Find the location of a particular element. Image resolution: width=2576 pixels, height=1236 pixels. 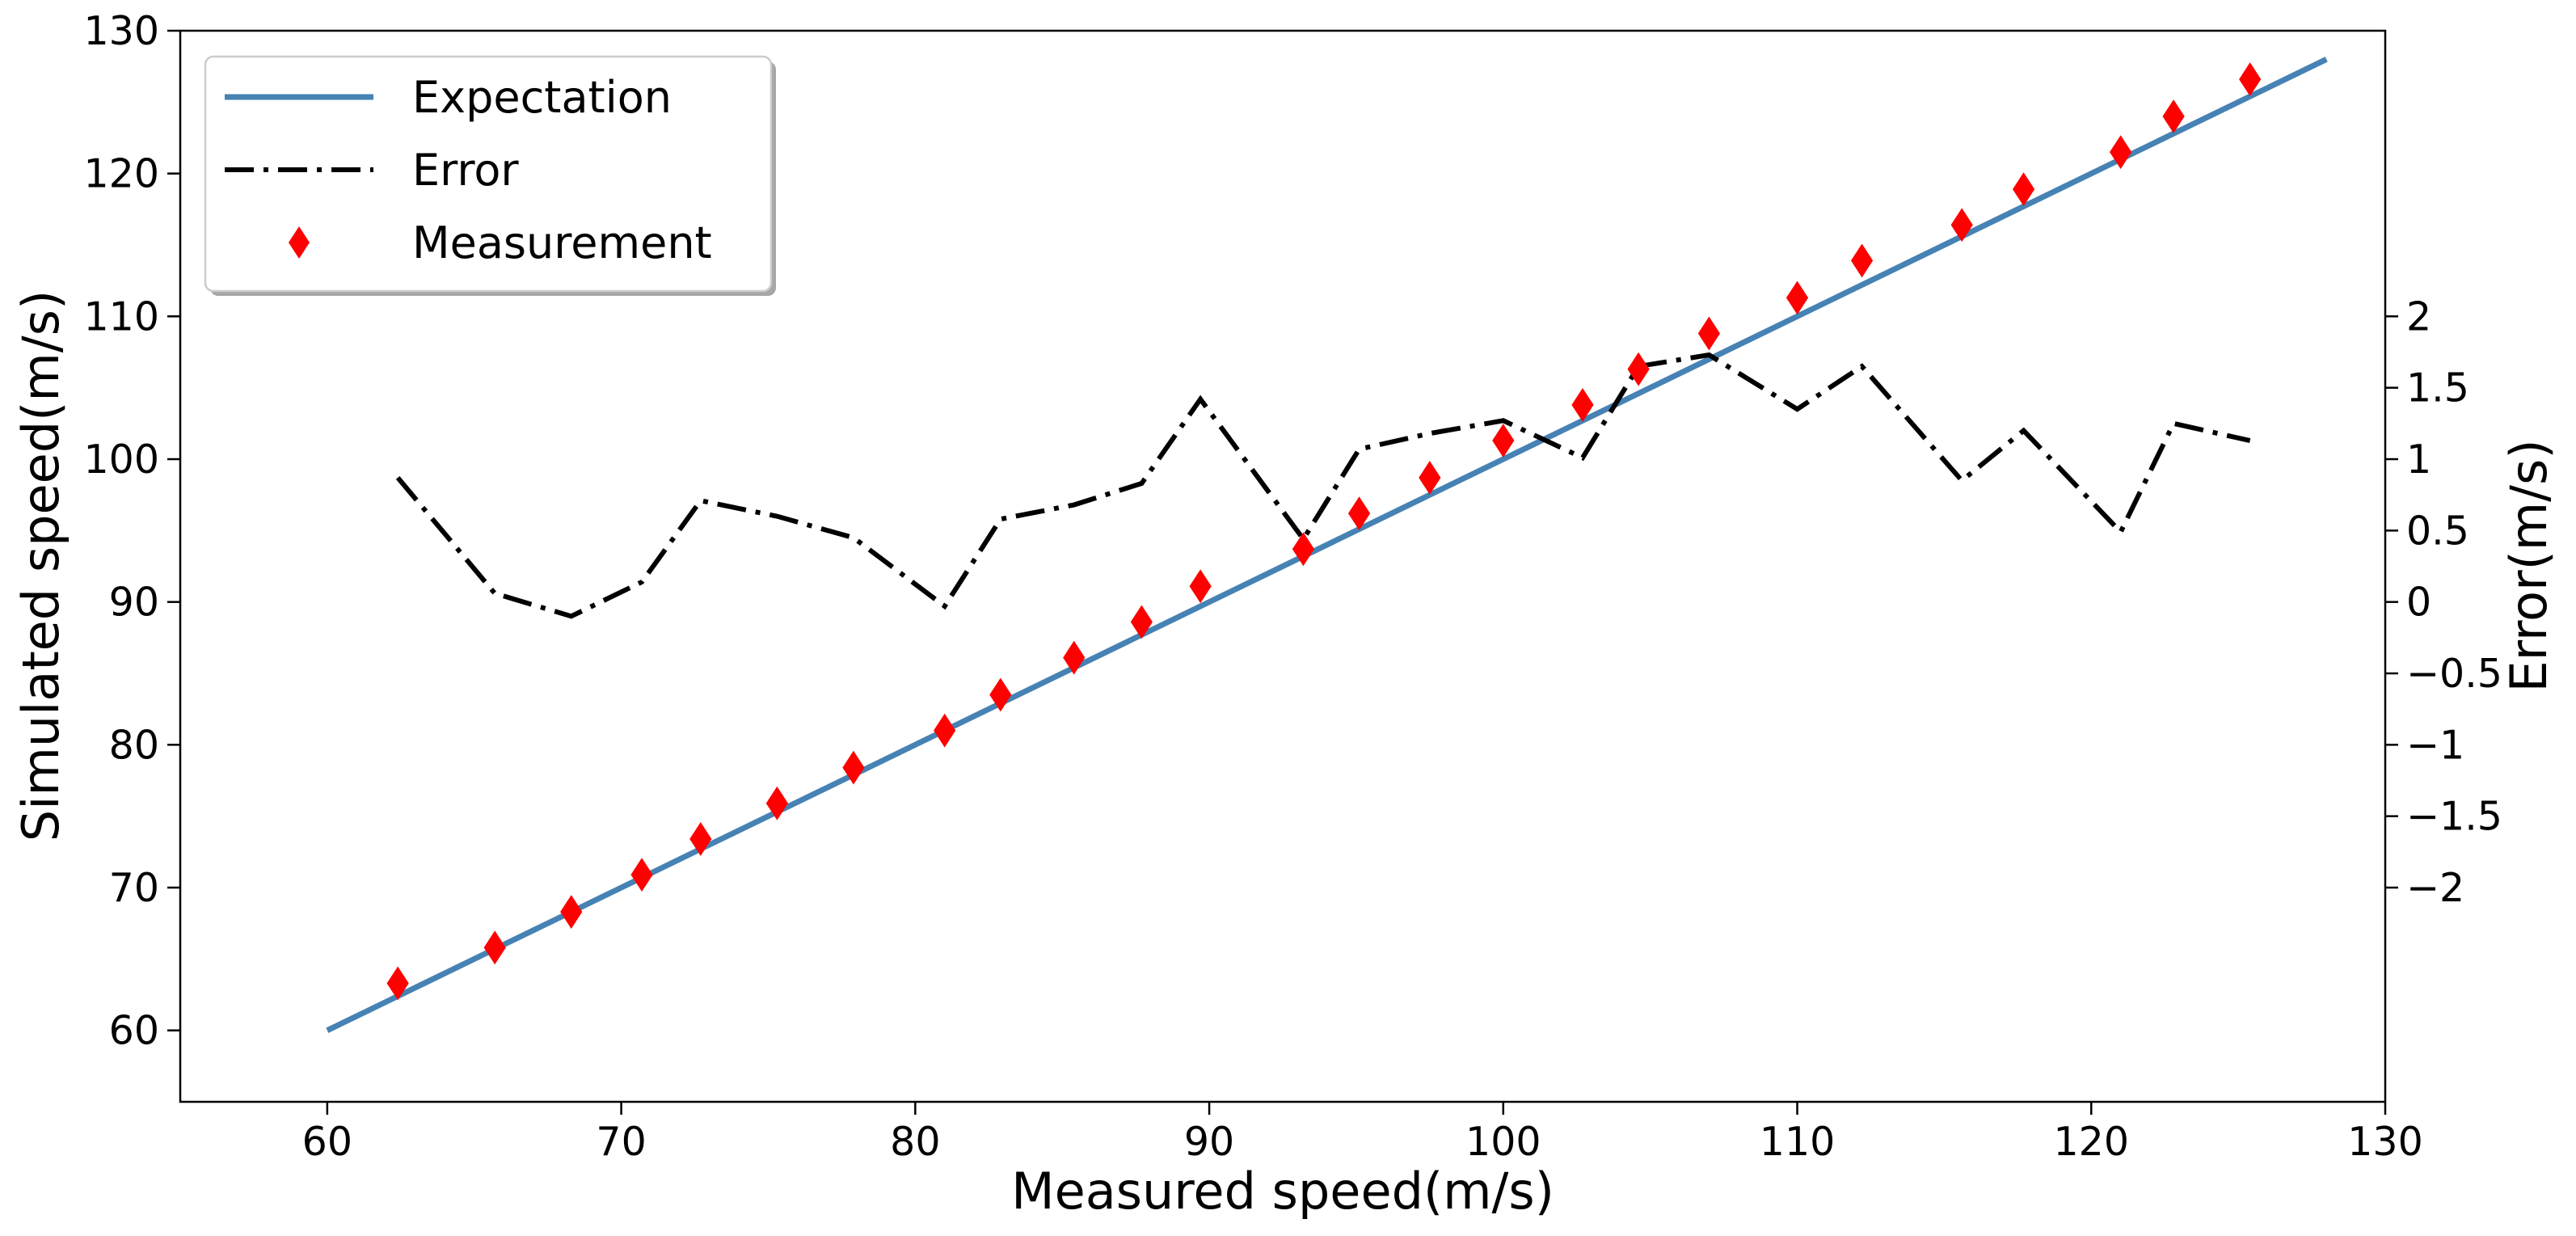

legend-label: Expectation is located at coordinates (542, 97).